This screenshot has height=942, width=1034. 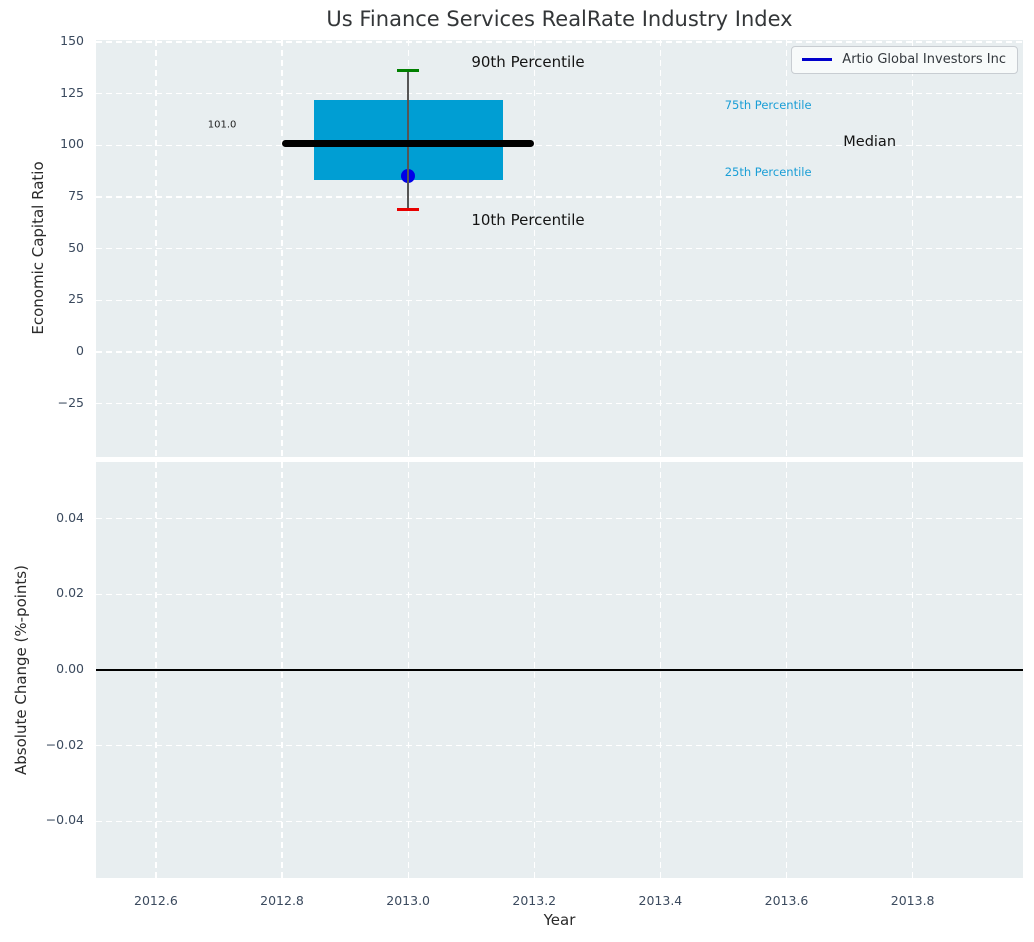 I want to click on y-tick-label: −25, so click(x=70, y=402).